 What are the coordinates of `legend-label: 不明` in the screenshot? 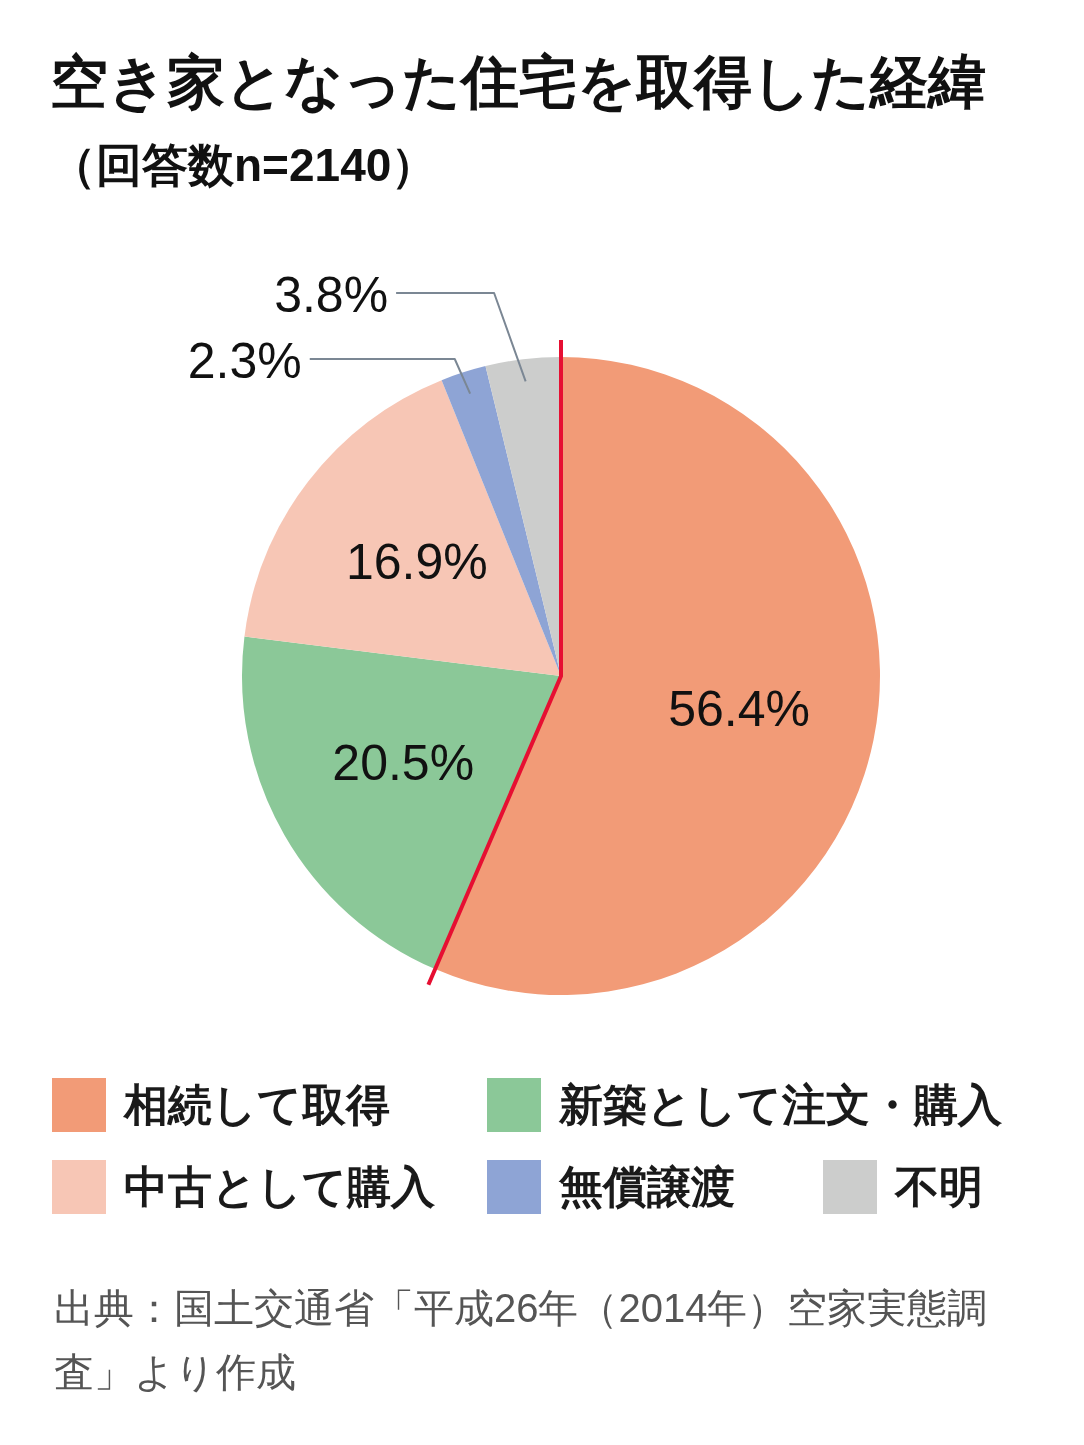 It's located at (939, 1187).